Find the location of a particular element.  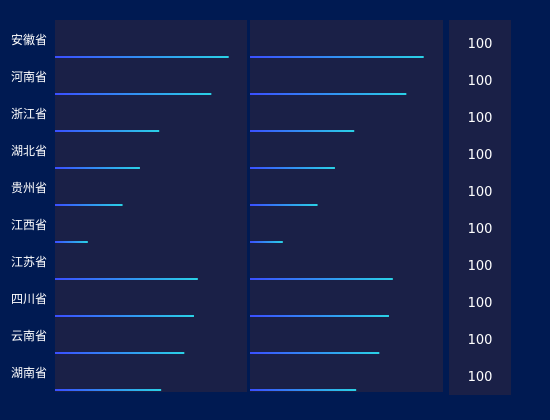

category-label: 安徽省 is located at coordinates (29, 39).